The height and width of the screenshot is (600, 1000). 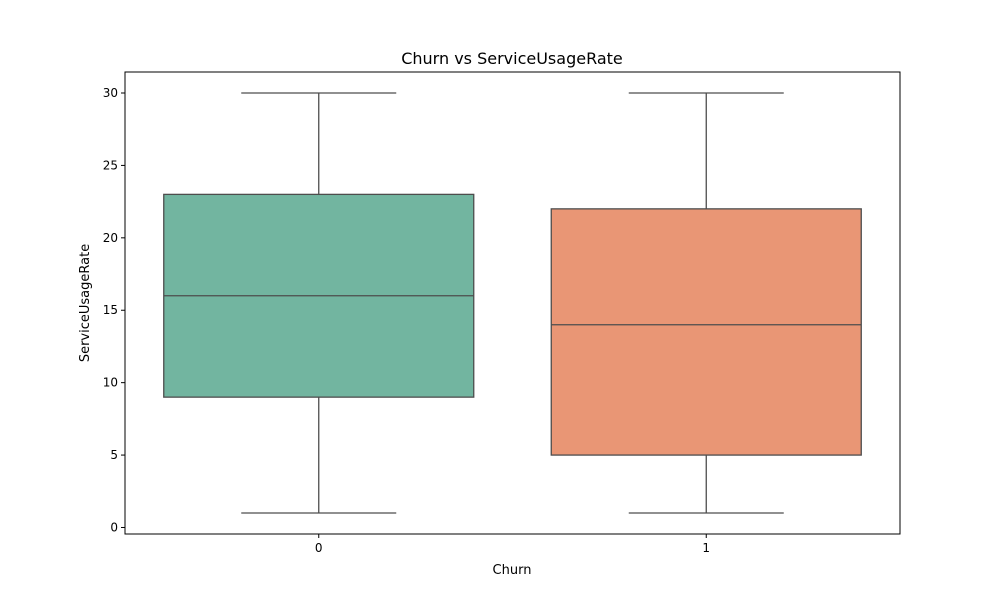 I want to click on chart-title: Churn vs ServiceUsageRate, so click(x=512, y=58).